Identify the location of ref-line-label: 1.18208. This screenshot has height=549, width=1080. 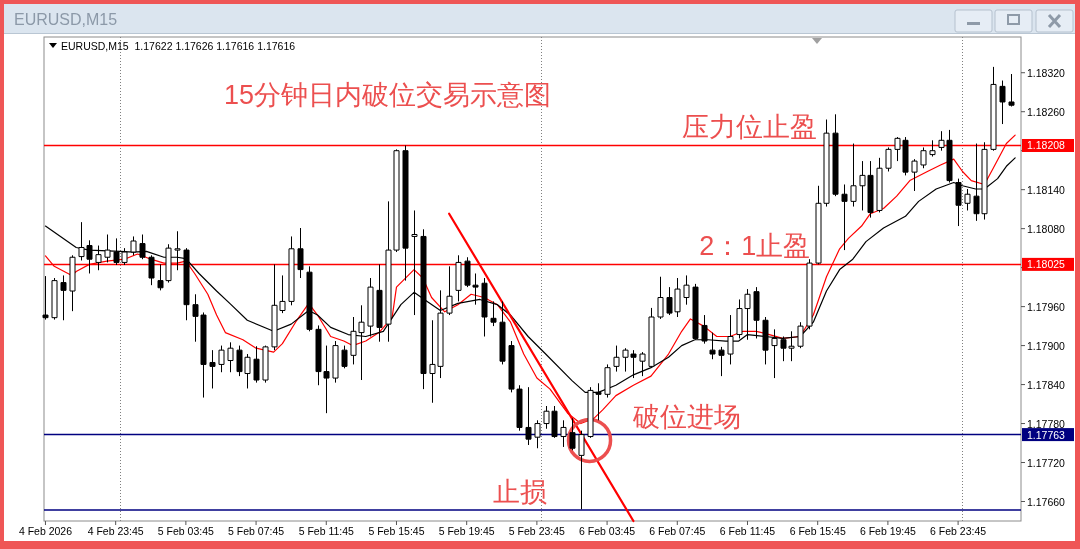
(1046, 145).